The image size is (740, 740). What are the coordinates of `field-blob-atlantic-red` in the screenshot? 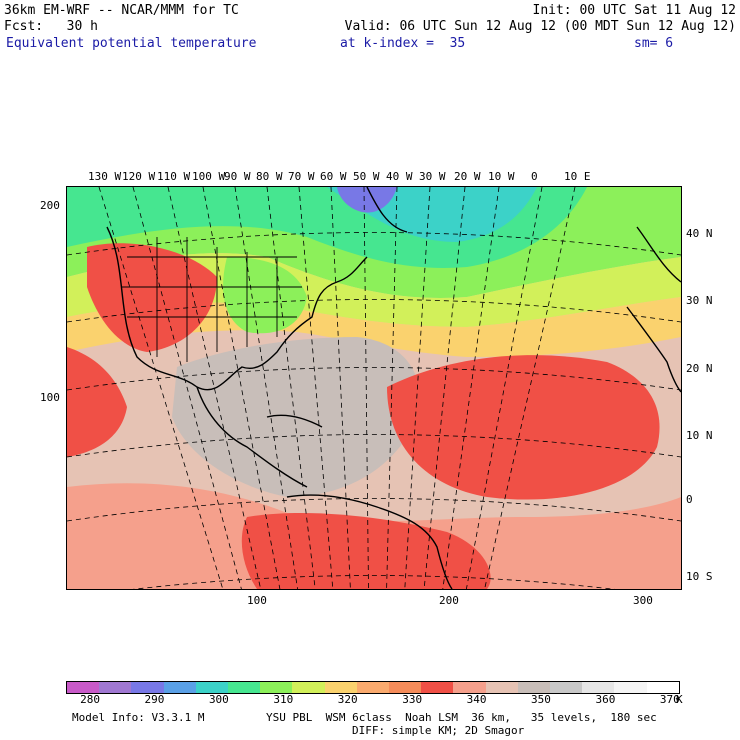 It's located at (523, 427).